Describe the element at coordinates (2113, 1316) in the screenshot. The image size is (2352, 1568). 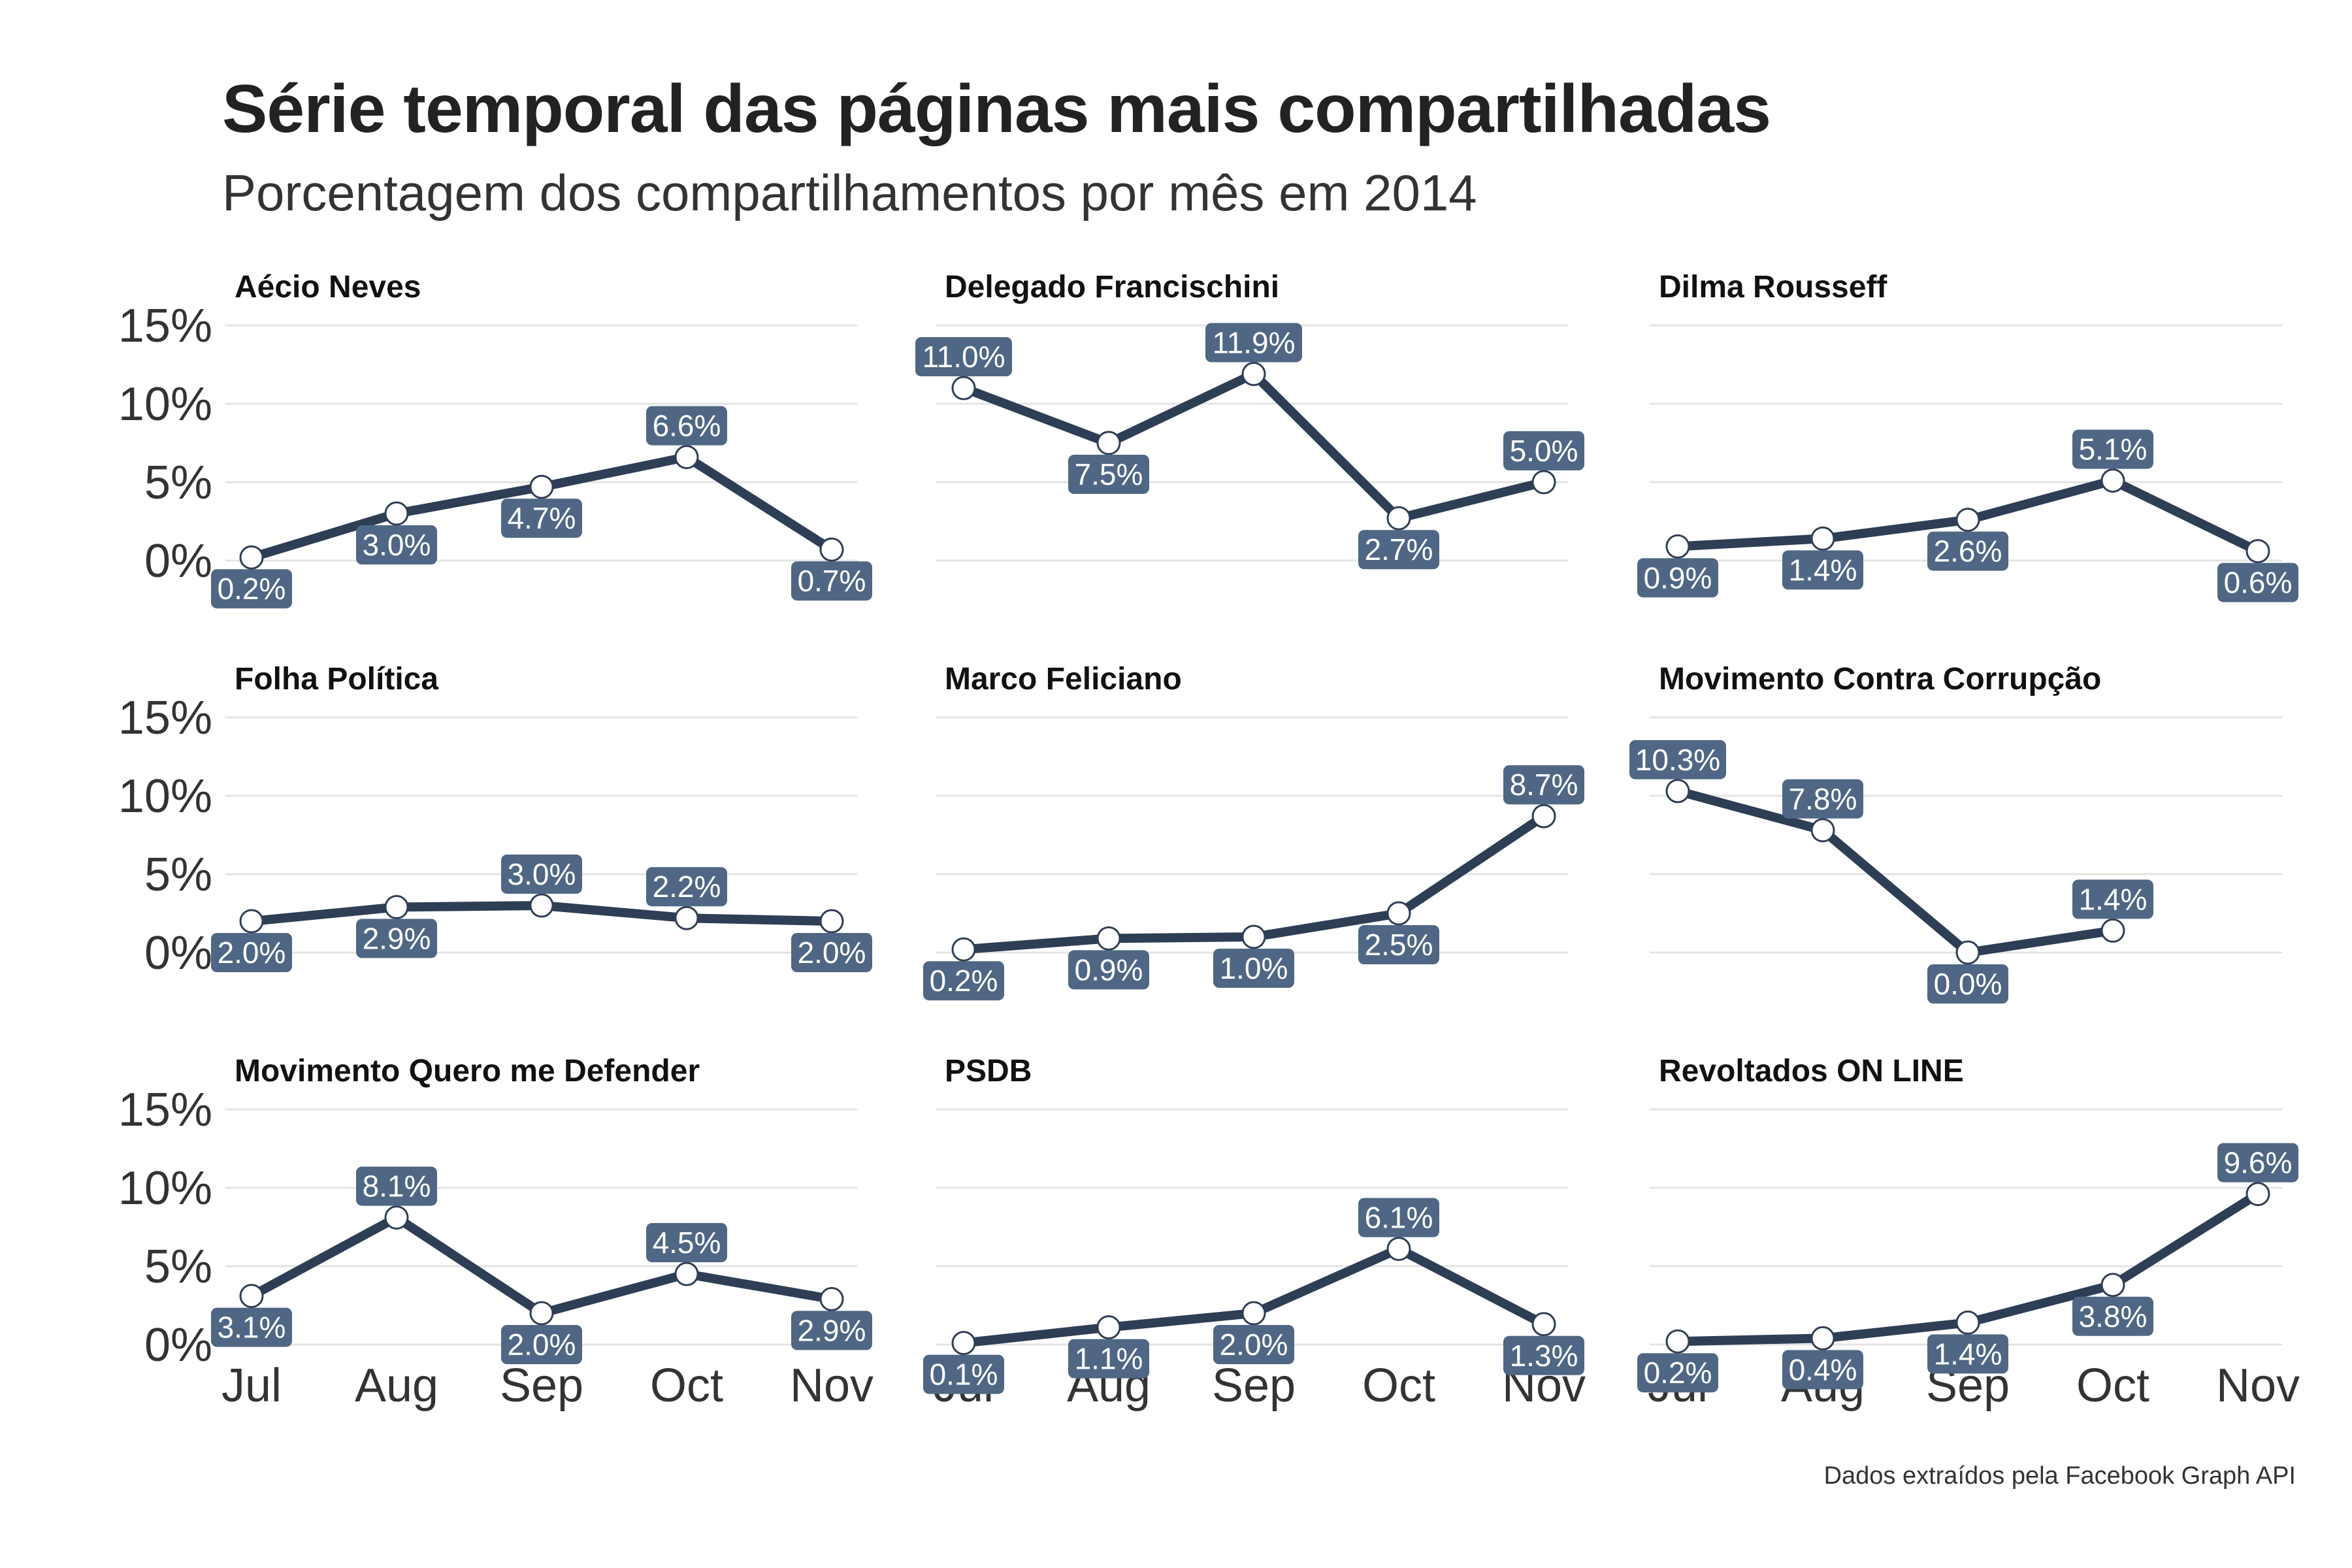
I see `data-label: 3.8%` at that location.